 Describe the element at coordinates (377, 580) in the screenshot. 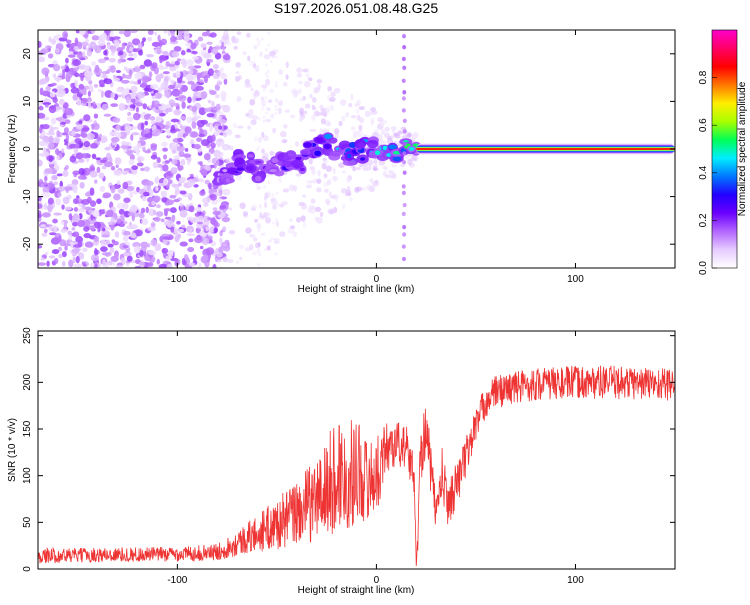

I see `x-tick-label: 0` at that location.